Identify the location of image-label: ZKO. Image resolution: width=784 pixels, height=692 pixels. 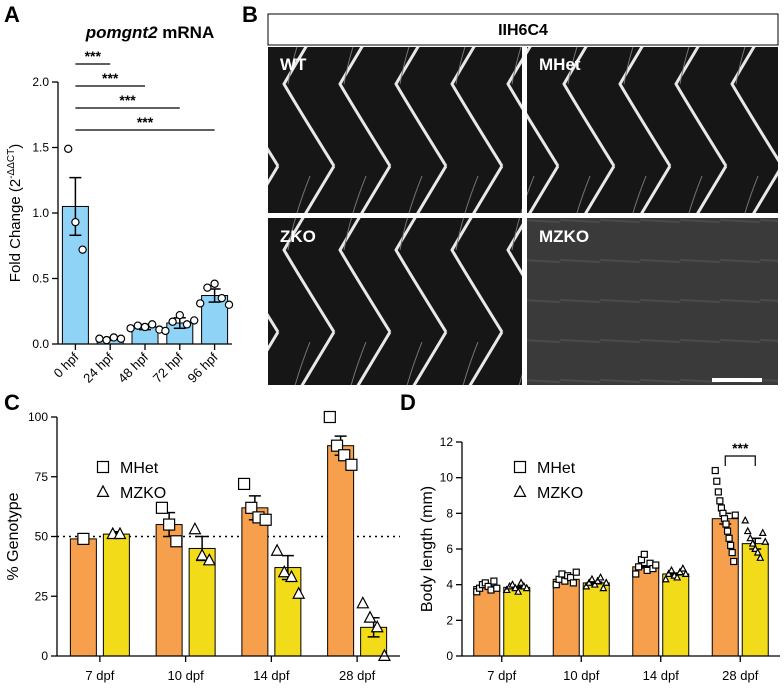
(298, 236).